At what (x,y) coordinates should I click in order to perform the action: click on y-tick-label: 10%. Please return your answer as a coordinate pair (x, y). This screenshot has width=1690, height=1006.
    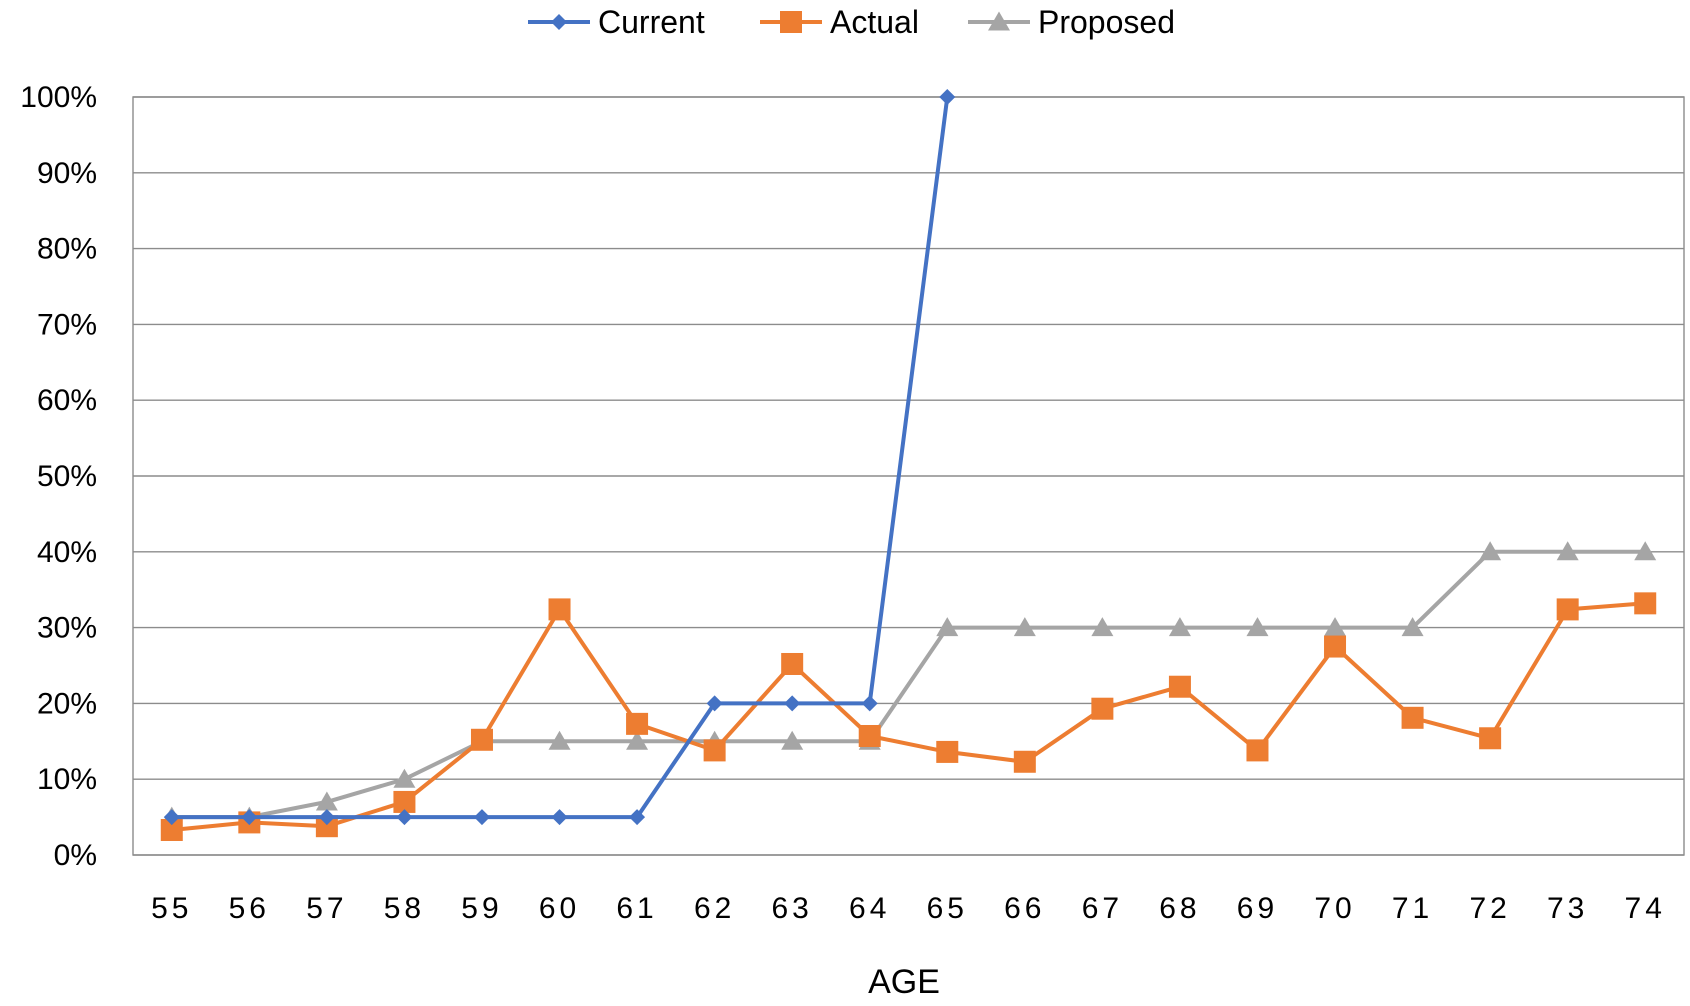
    Looking at the image, I should click on (67, 779).